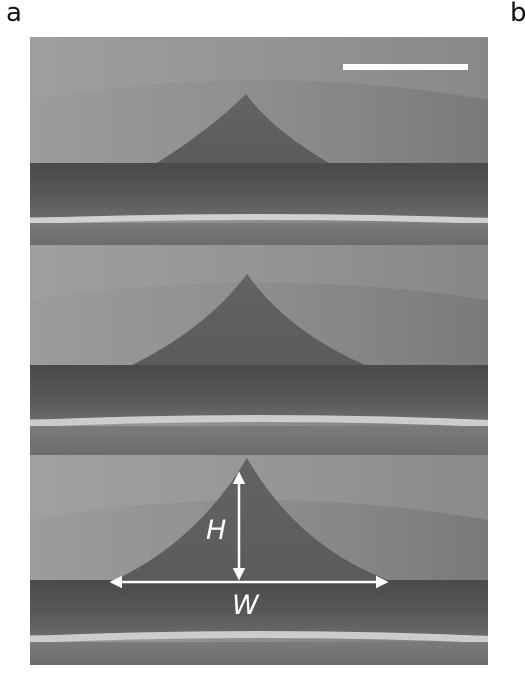 Image resolution: width=525 pixels, height=690 pixels. Describe the element at coordinates (14, 14) in the screenshot. I see `panel-label-a: a` at that location.